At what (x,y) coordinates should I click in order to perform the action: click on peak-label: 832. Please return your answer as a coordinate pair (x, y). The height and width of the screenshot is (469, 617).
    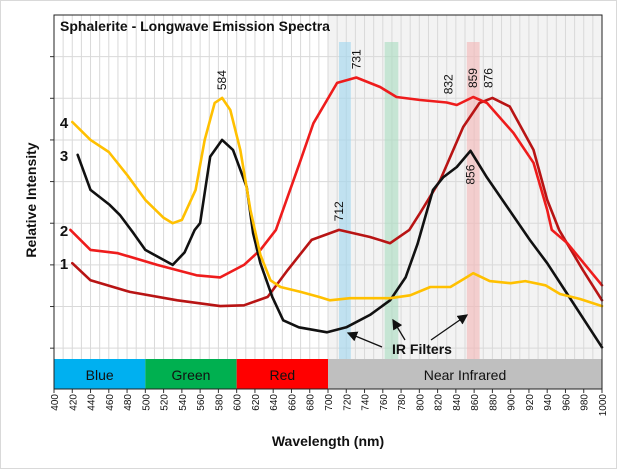
    Looking at the image, I should click on (449, 84).